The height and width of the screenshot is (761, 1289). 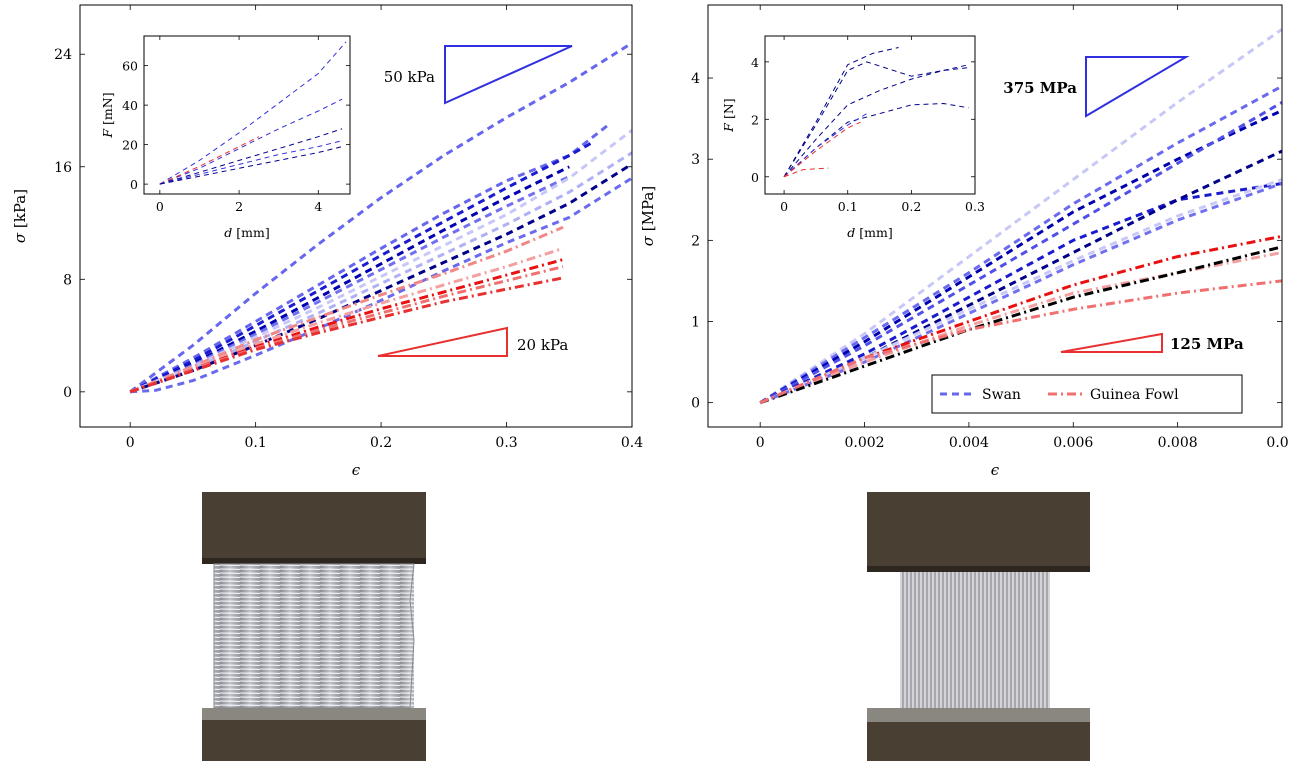 I want to click on y-tick-label: 40, so click(x=130, y=105).